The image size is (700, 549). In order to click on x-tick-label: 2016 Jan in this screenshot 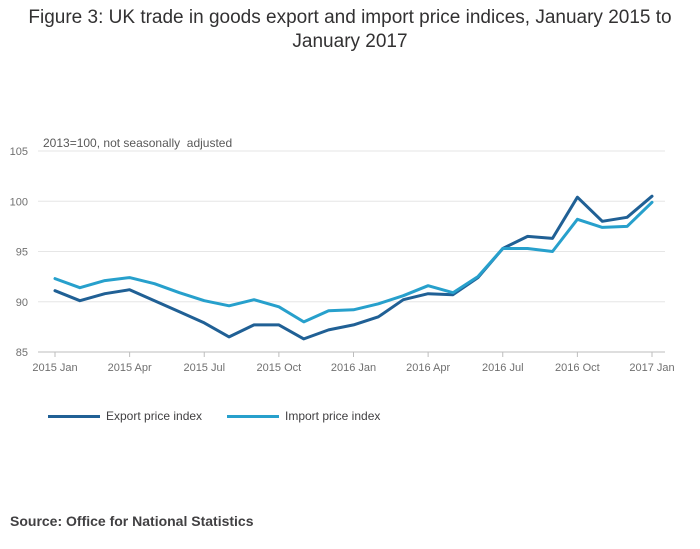, I will do `click(353, 368)`.